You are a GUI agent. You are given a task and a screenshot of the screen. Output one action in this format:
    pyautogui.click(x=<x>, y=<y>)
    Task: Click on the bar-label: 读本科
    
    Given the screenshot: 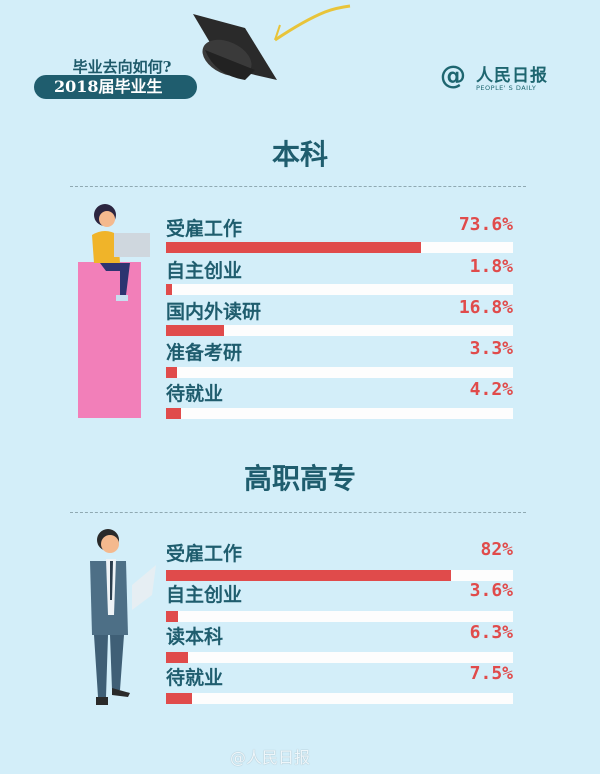 What is the action you would take?
    pyautogui.click(x=195, y=637)
    